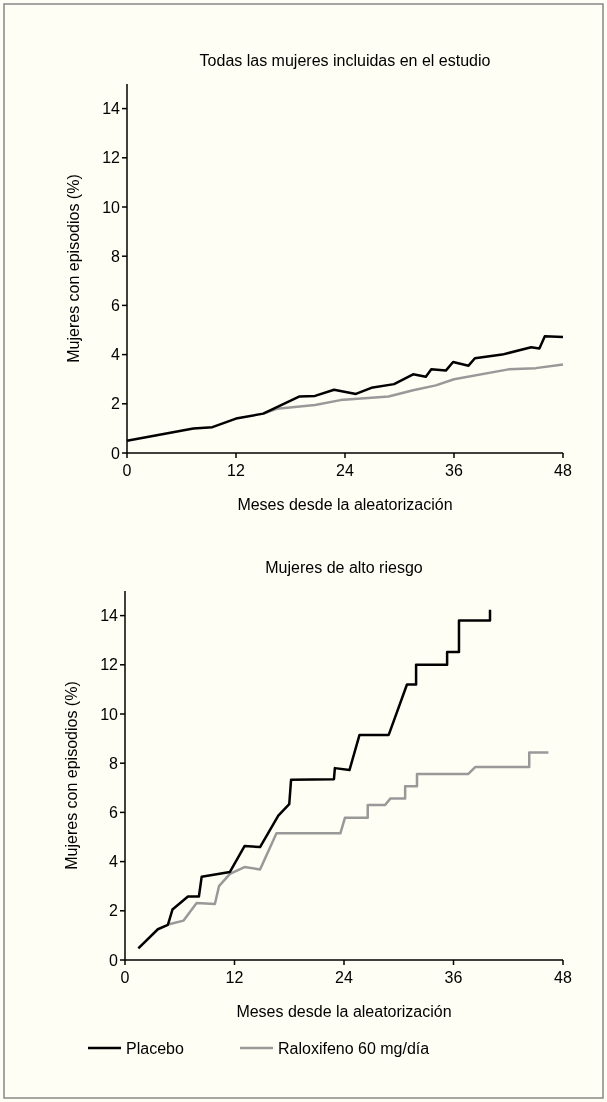 The width and height of the screenshot is (607, 1102). What do you see at coordinates (127, 470) in the screenshot?
I see `x-tick-label: 0` at bounding box center [127, 470].